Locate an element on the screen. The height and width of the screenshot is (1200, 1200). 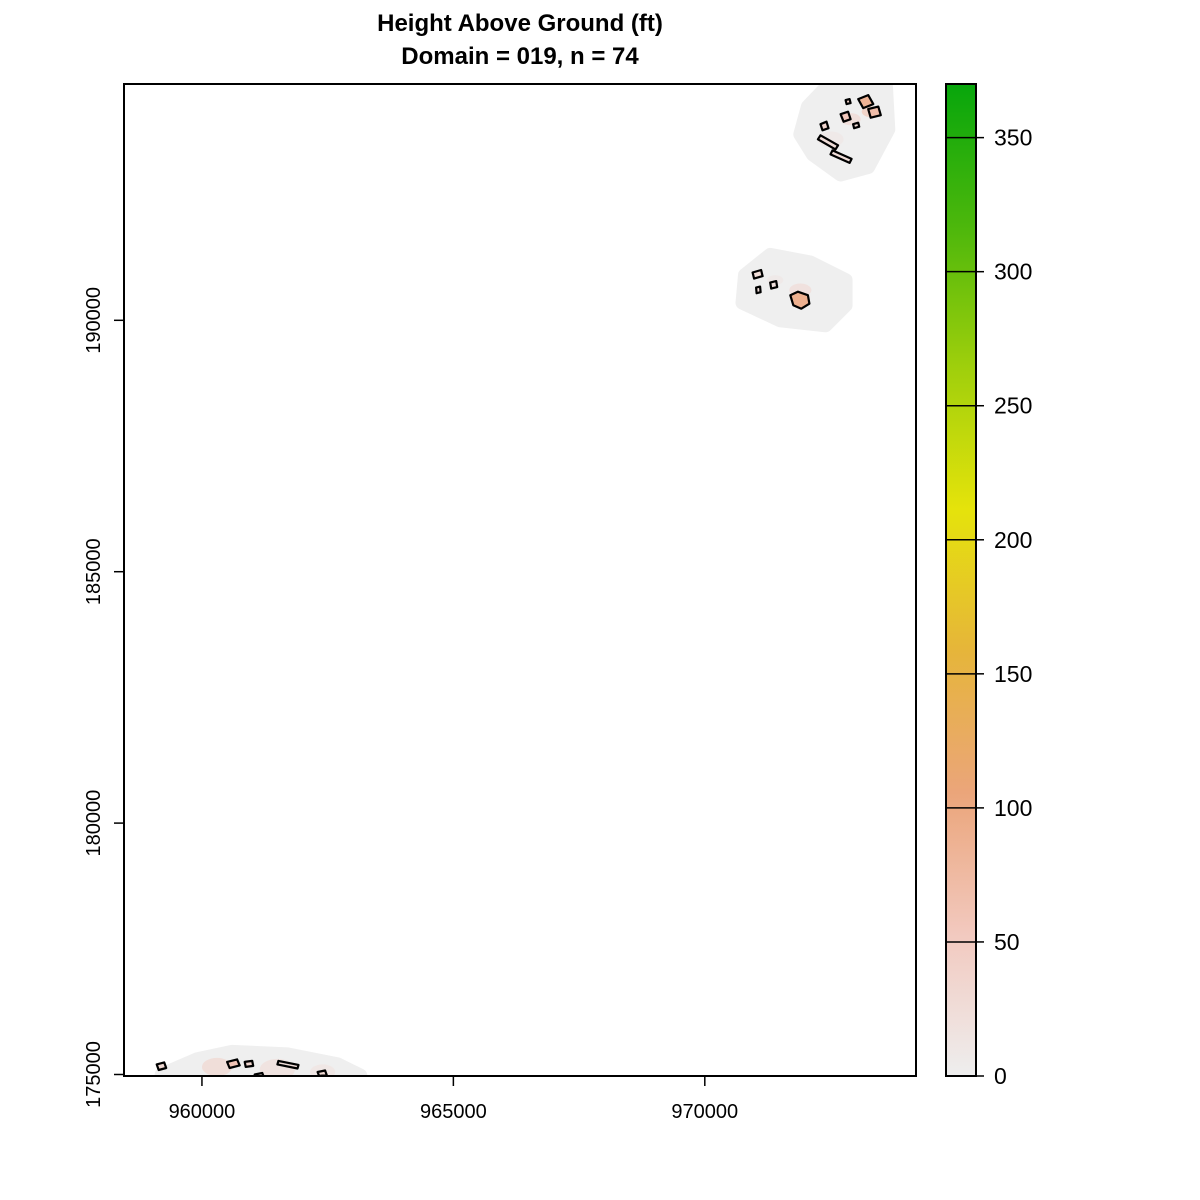
colorbar-tick-label: 350 is located at coordinates (1013, 138).